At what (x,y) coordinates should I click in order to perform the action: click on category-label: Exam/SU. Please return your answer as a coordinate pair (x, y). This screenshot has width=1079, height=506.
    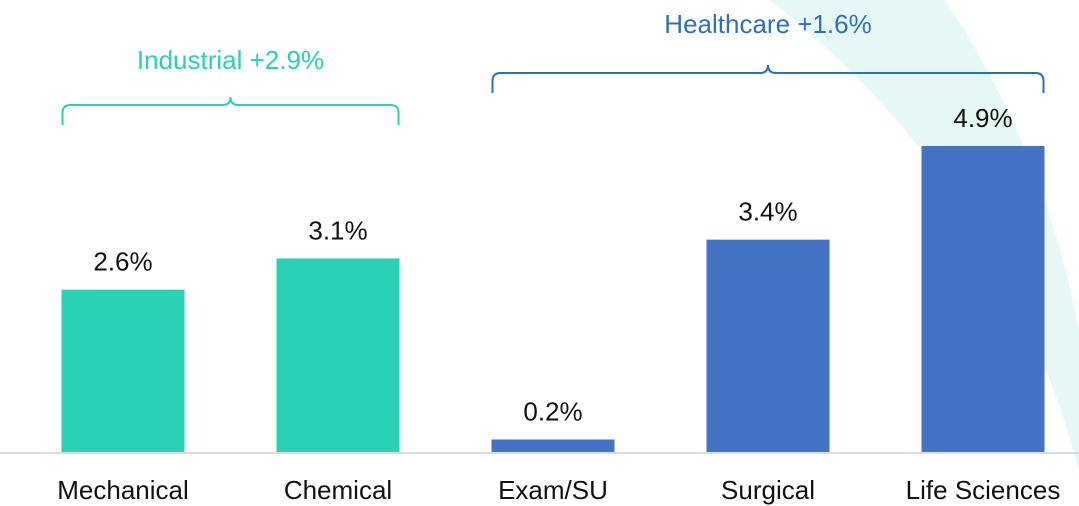
    Looking at the image, I should click on (553, 490).